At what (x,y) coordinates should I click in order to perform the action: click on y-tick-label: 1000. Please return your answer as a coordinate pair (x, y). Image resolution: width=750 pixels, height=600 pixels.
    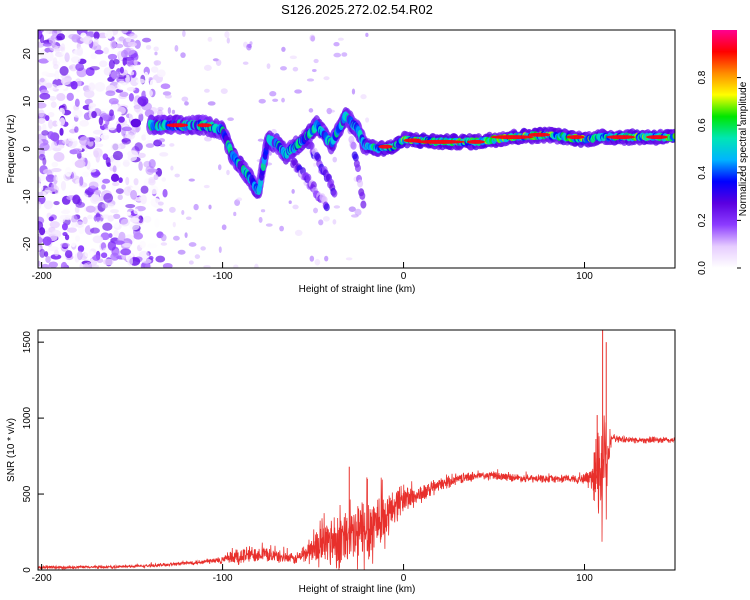
    Looking at the image, I should click on (27, 418).